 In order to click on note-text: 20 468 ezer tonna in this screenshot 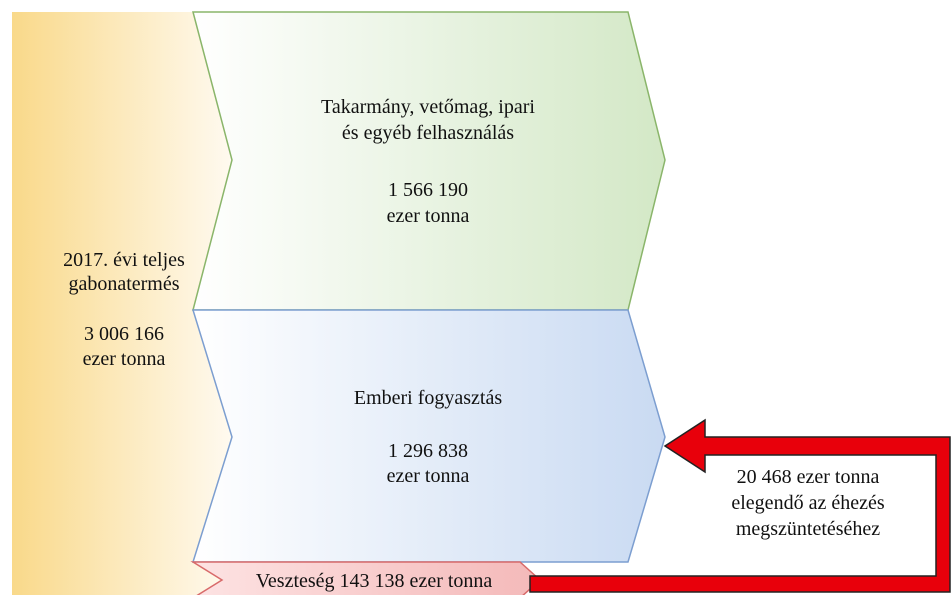, I will do `click(808, 477)`.